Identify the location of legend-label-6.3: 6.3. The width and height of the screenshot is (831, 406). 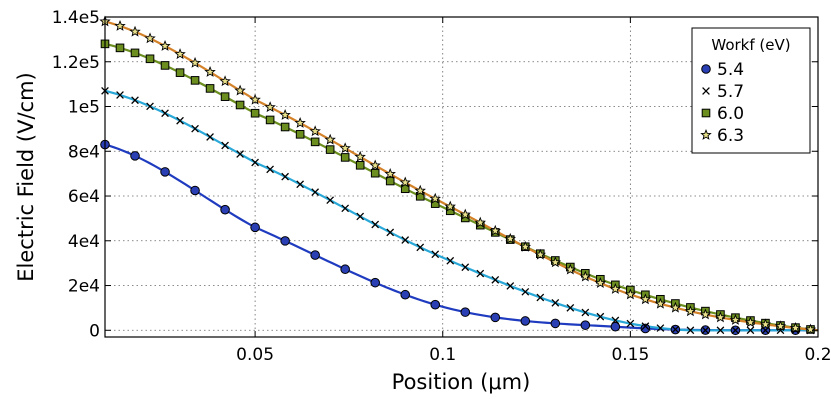
(730, 136).